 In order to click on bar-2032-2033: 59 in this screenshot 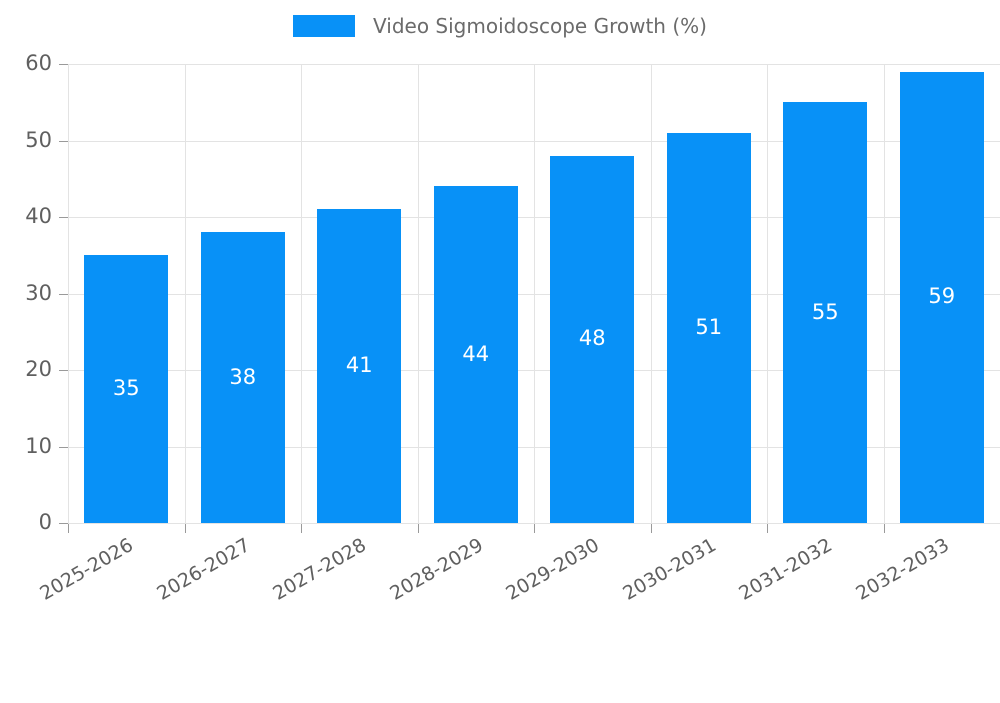, I will do `click(941, 297)`.